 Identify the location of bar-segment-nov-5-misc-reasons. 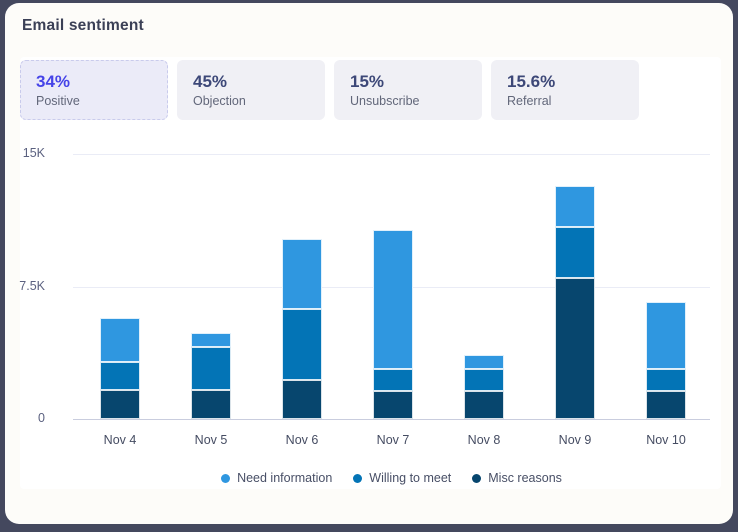
(211, 404).